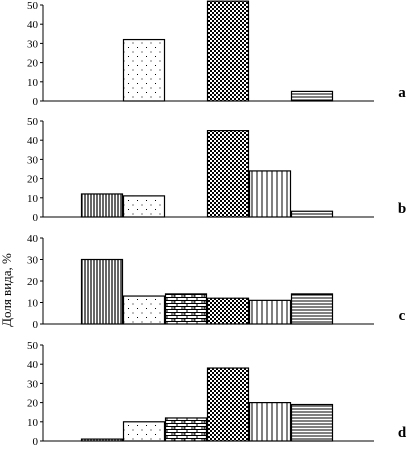 The width and height of the screenshot is (413, 450). Describe the element at coordinates (402, 93) in the screenshot. I see `panel-label: a` at that location.